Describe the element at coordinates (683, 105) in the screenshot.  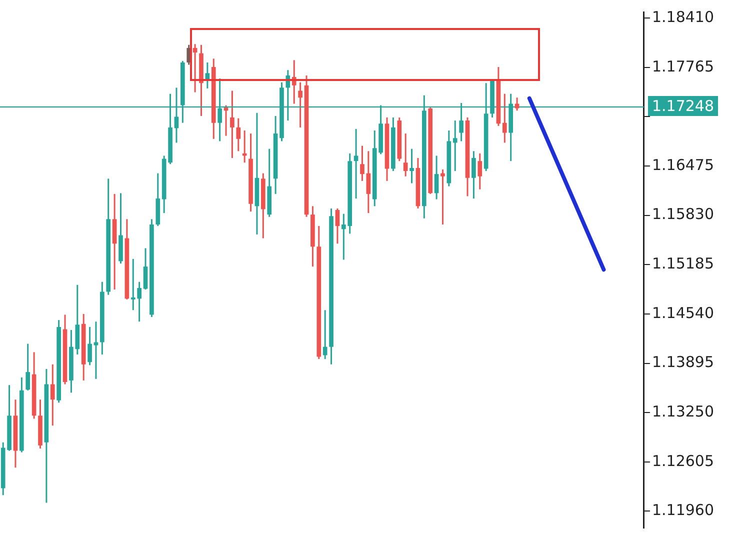
I see `ref-line-label: 1.17248` at that location.